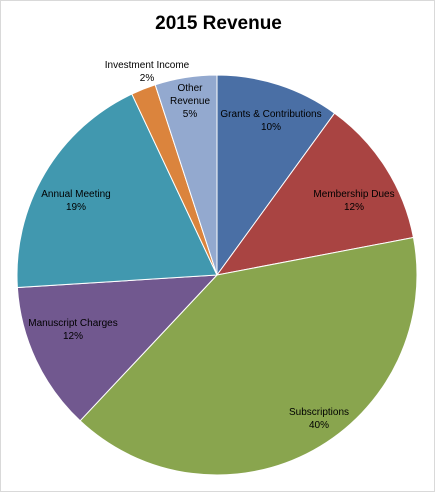 The image size is (435, 493). I want to click on slice-label-grants-contributions: Grants & Contributions 10%, so click(270, 121).